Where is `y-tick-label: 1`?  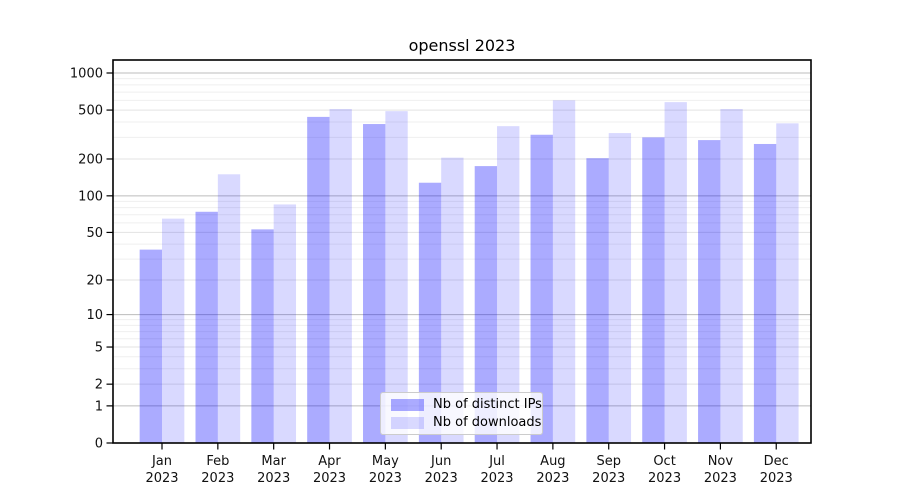
y-tick-label: 1 is located at coordinates (99, 406).